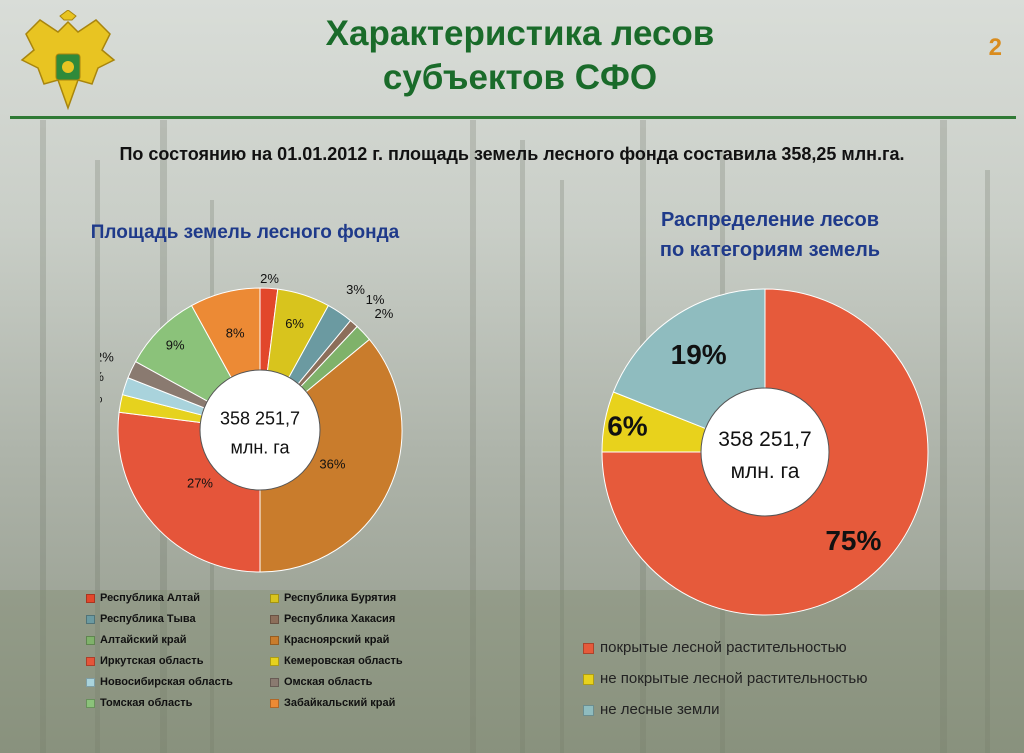 This screenshot has height=753, width=1024. I want to click on legend-item: Республика Тыва, so click(141, 619).